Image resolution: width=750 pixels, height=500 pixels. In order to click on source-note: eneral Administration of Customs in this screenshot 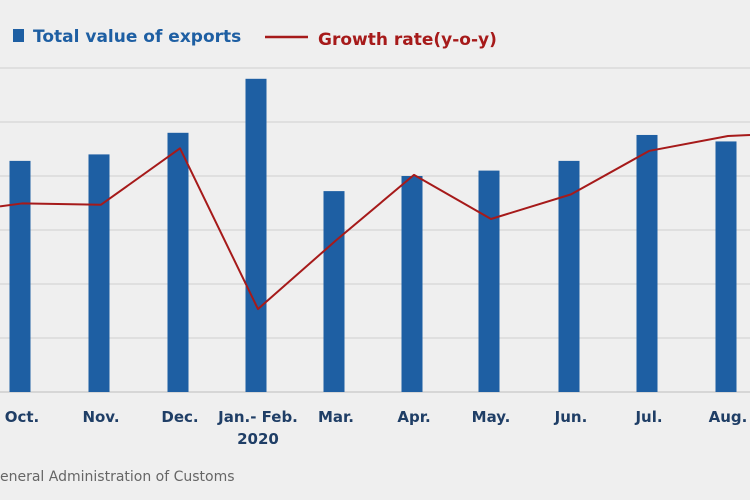, I will do `click(117, 477)`.